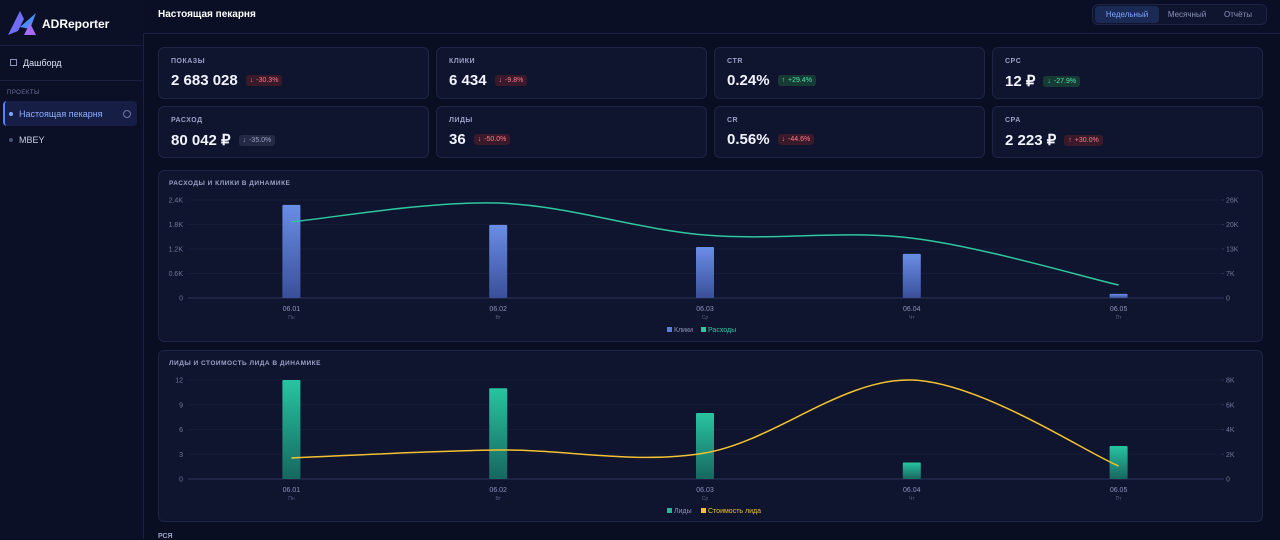 This screenshot has height=540, width=1280. Describe the element at coordinates (179, 381) in the screenshot. I see `y-tick-label: 12` at that location.